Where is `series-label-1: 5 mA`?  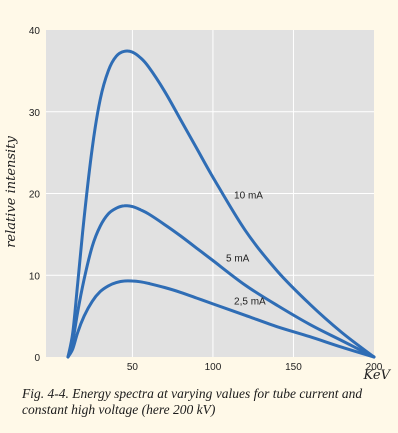
series-label-1: 5 mA is located at coordinates (238, 259).